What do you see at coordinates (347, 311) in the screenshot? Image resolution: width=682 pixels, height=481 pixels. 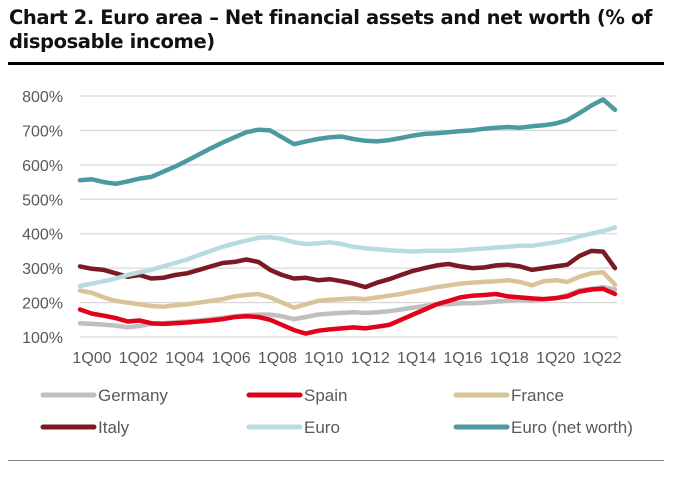 I see `series-line-spain` at bounding box center [347, 311].